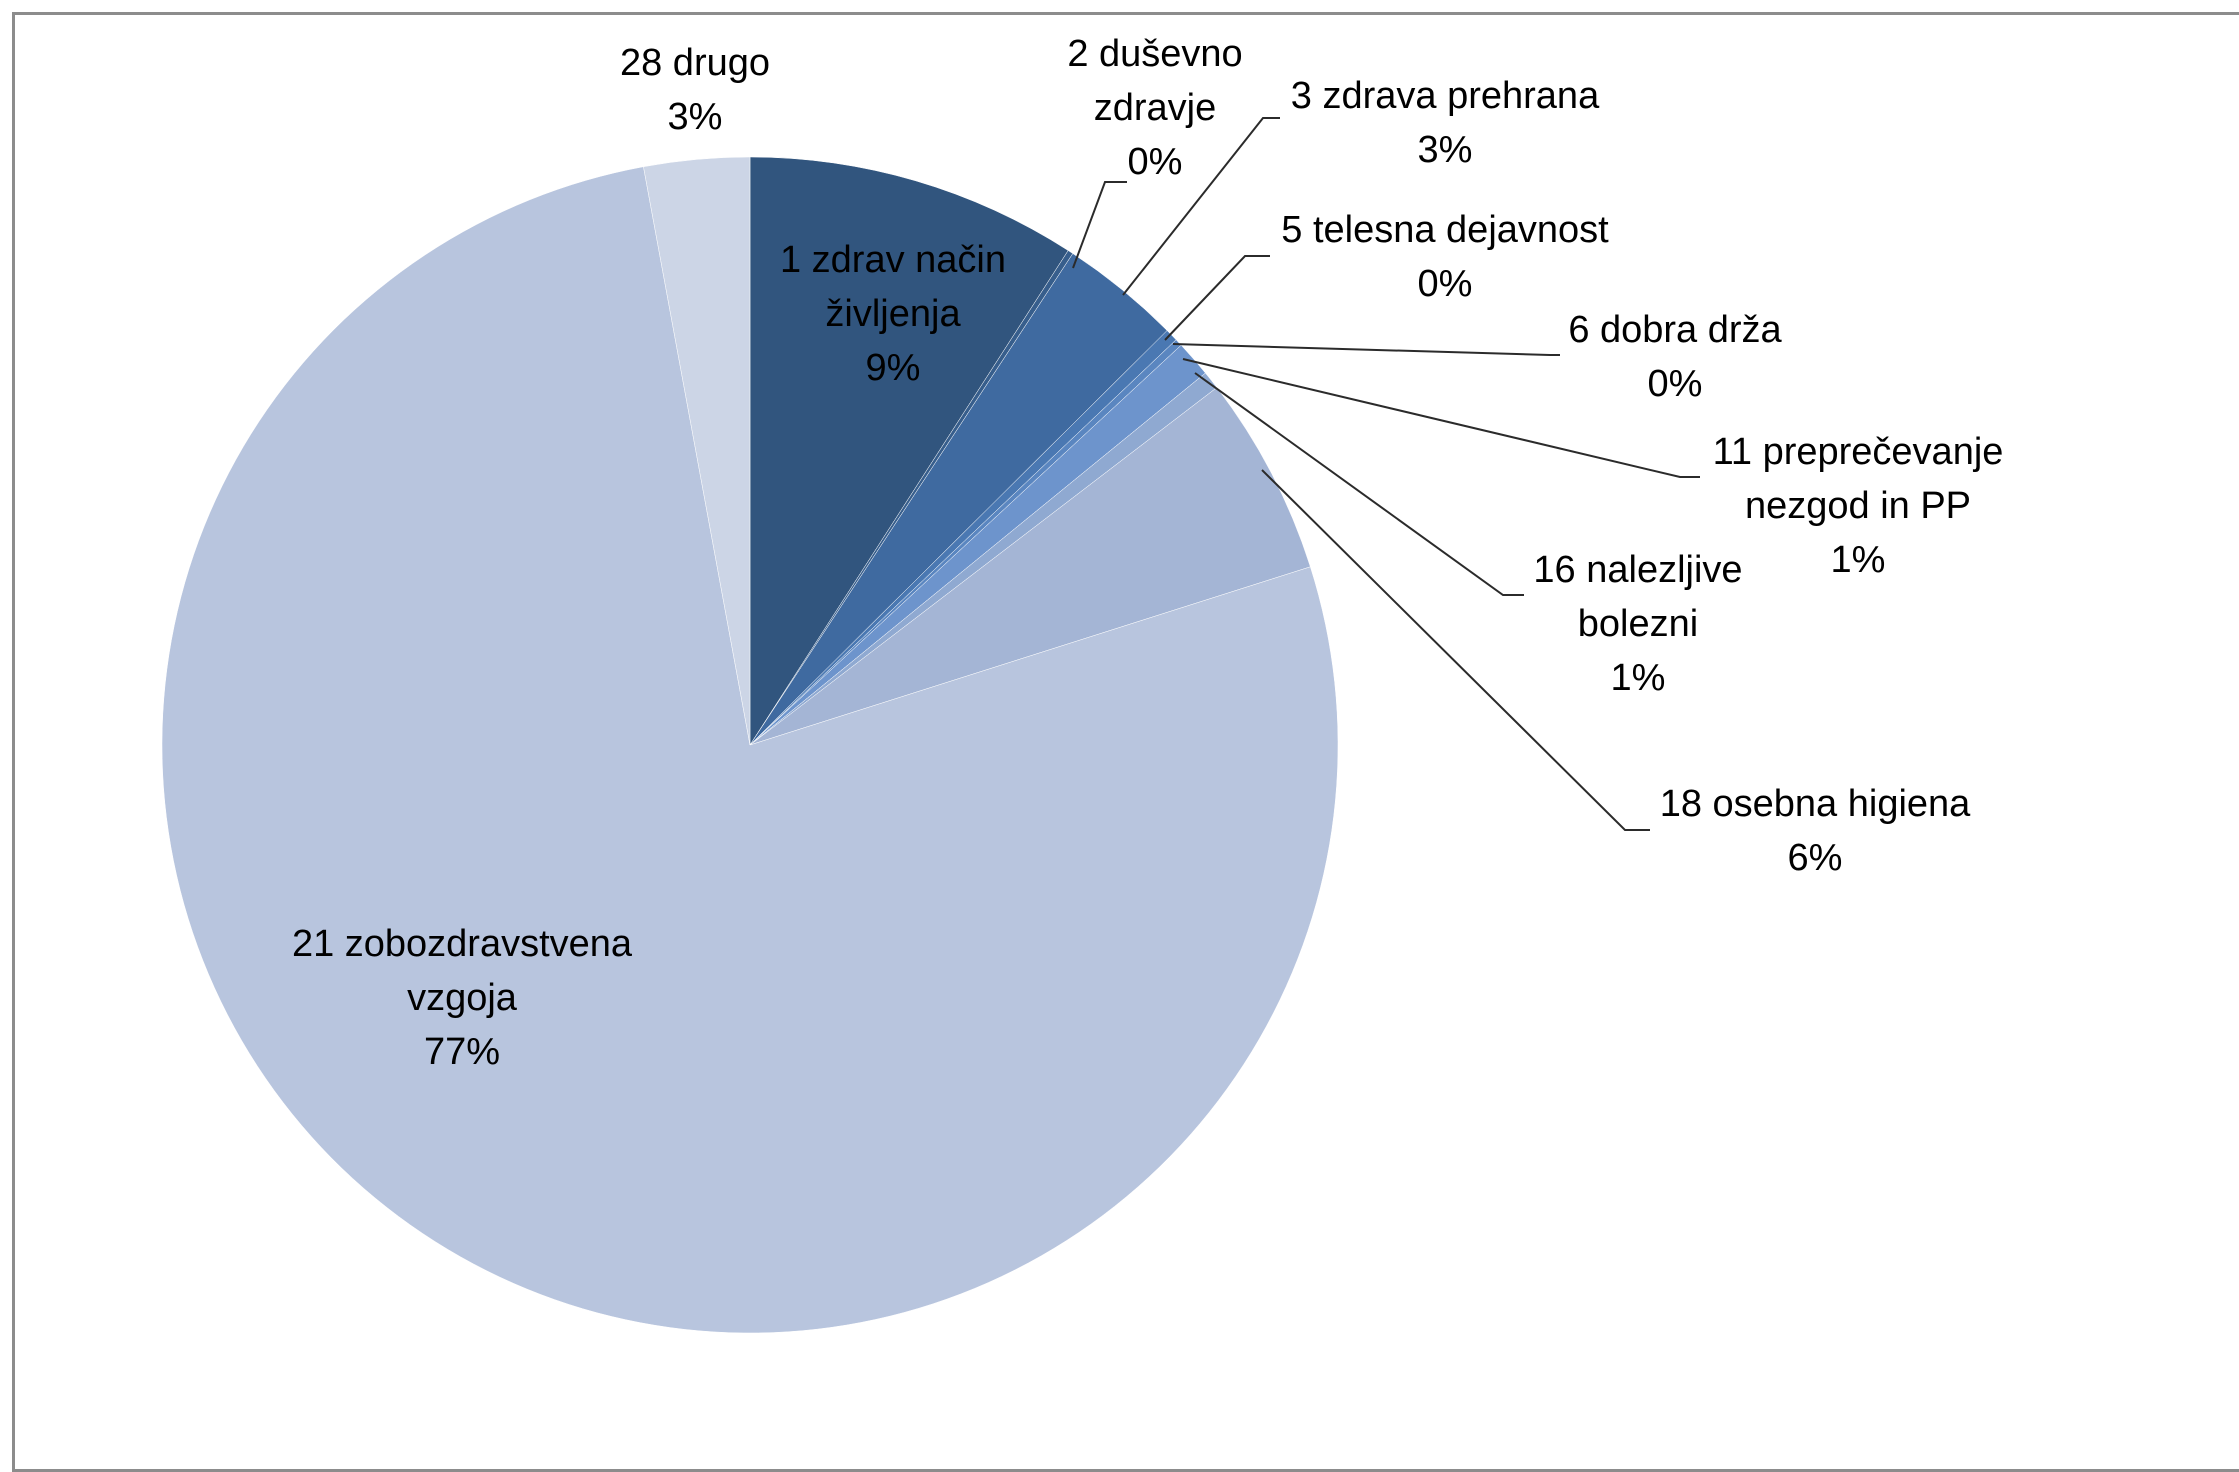 Image resolution: width=2239 pixels, height=1472 pixels. What do you see at coordinates (1445, 96) in the screenshot?
I see `slice-name-label: 3 zdrava prehrana` at bounding box center [1445, 96].